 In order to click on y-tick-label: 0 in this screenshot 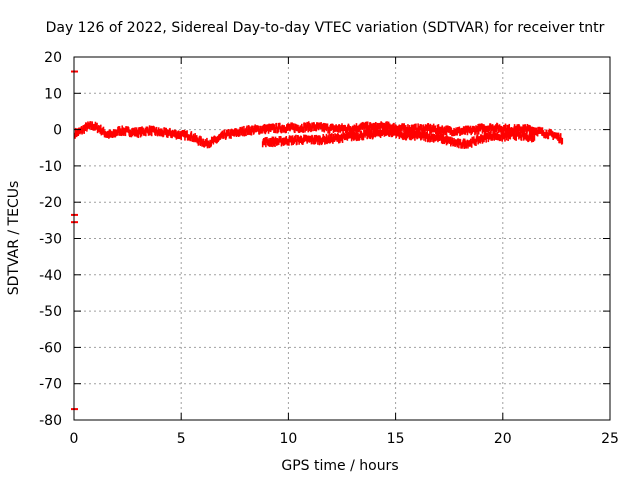, I will do `click(57, 131)`.